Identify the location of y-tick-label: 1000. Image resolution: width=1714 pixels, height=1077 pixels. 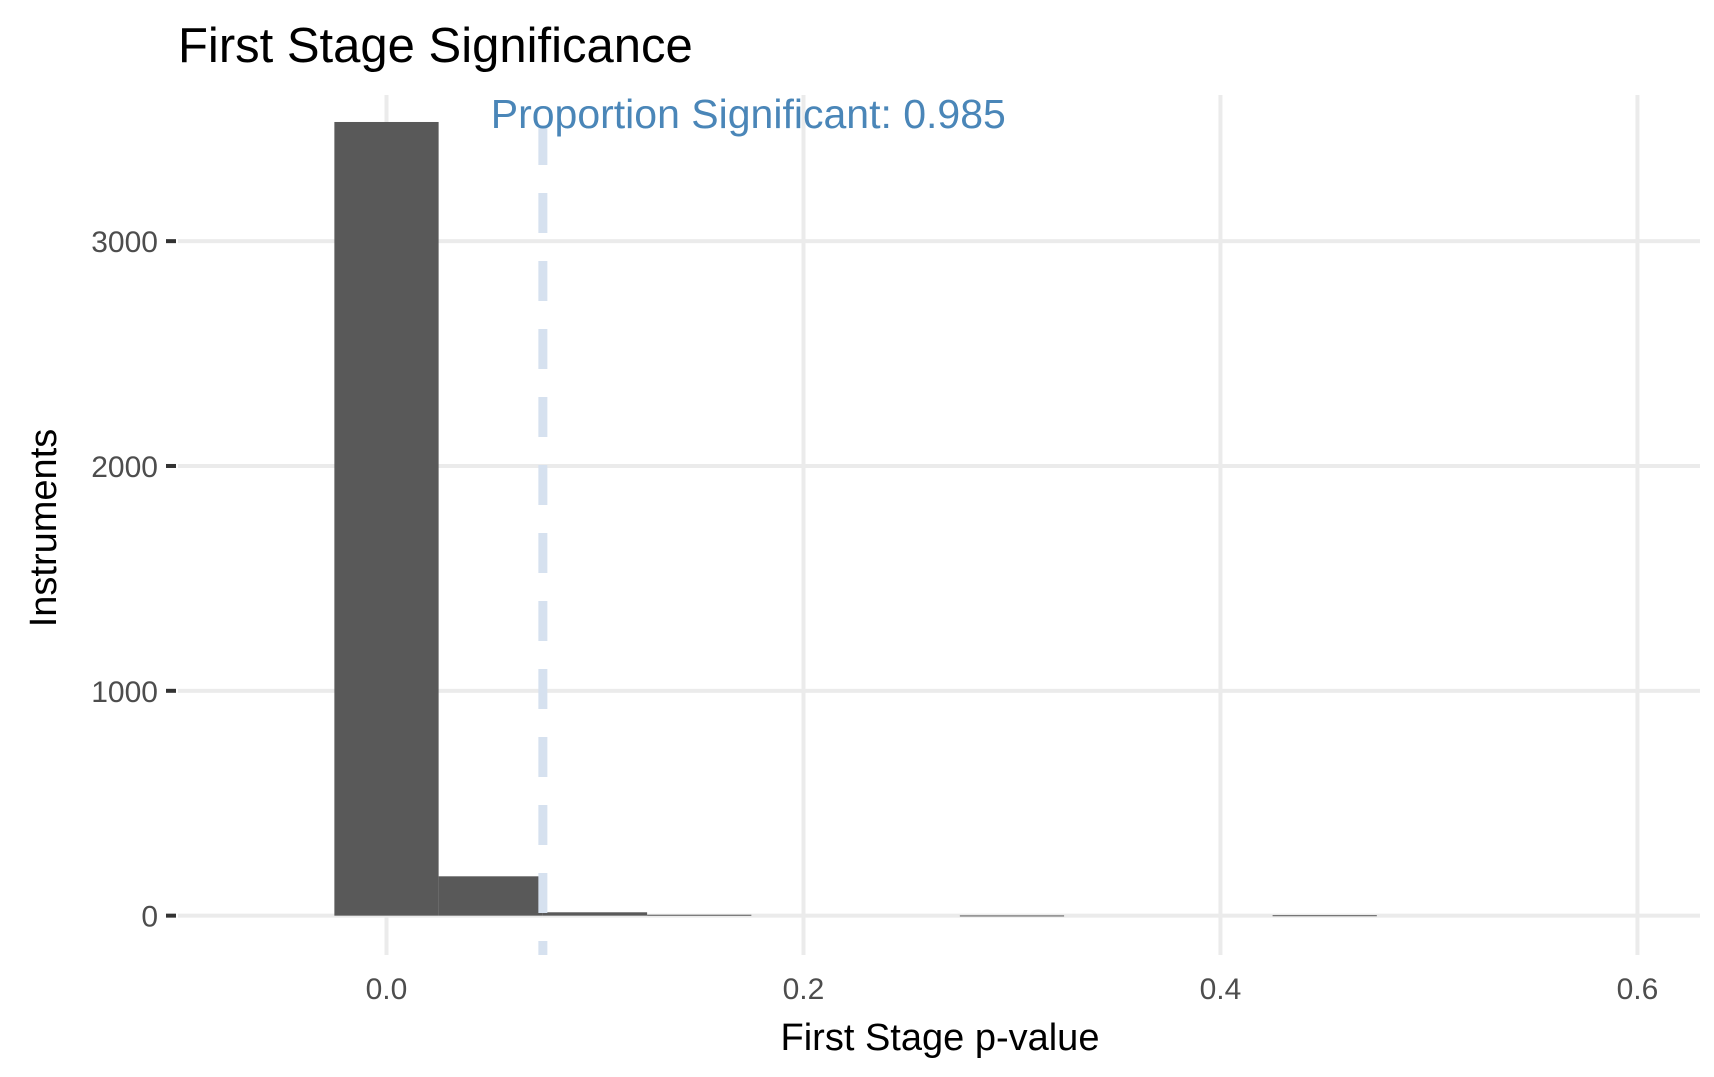
(124, 692).